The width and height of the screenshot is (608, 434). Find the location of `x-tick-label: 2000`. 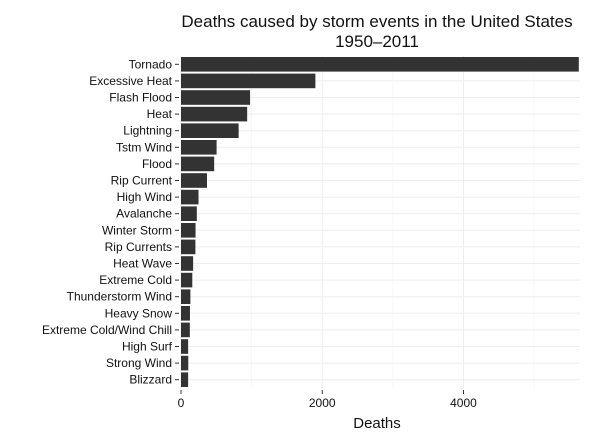

x-tick-label: 2000 is located at coordinates (322, 403).